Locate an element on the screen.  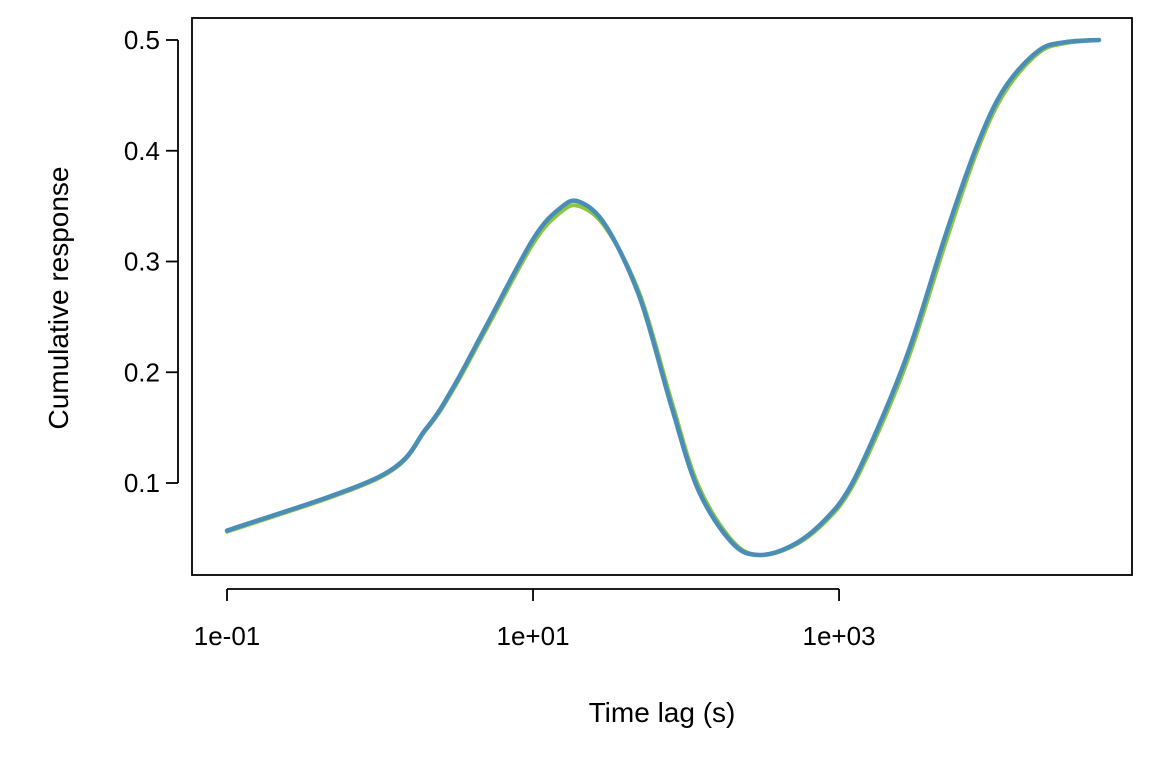
y-tick-label: 0.2 is located at coordinates (142, 372).